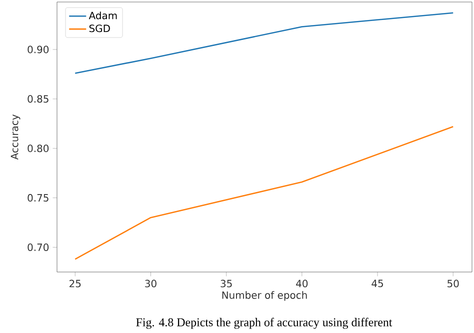  What do you see at coordinates (377, 284) in the screenshot?
I see `x-tick-label: 45` at bounding box center [377, 284].